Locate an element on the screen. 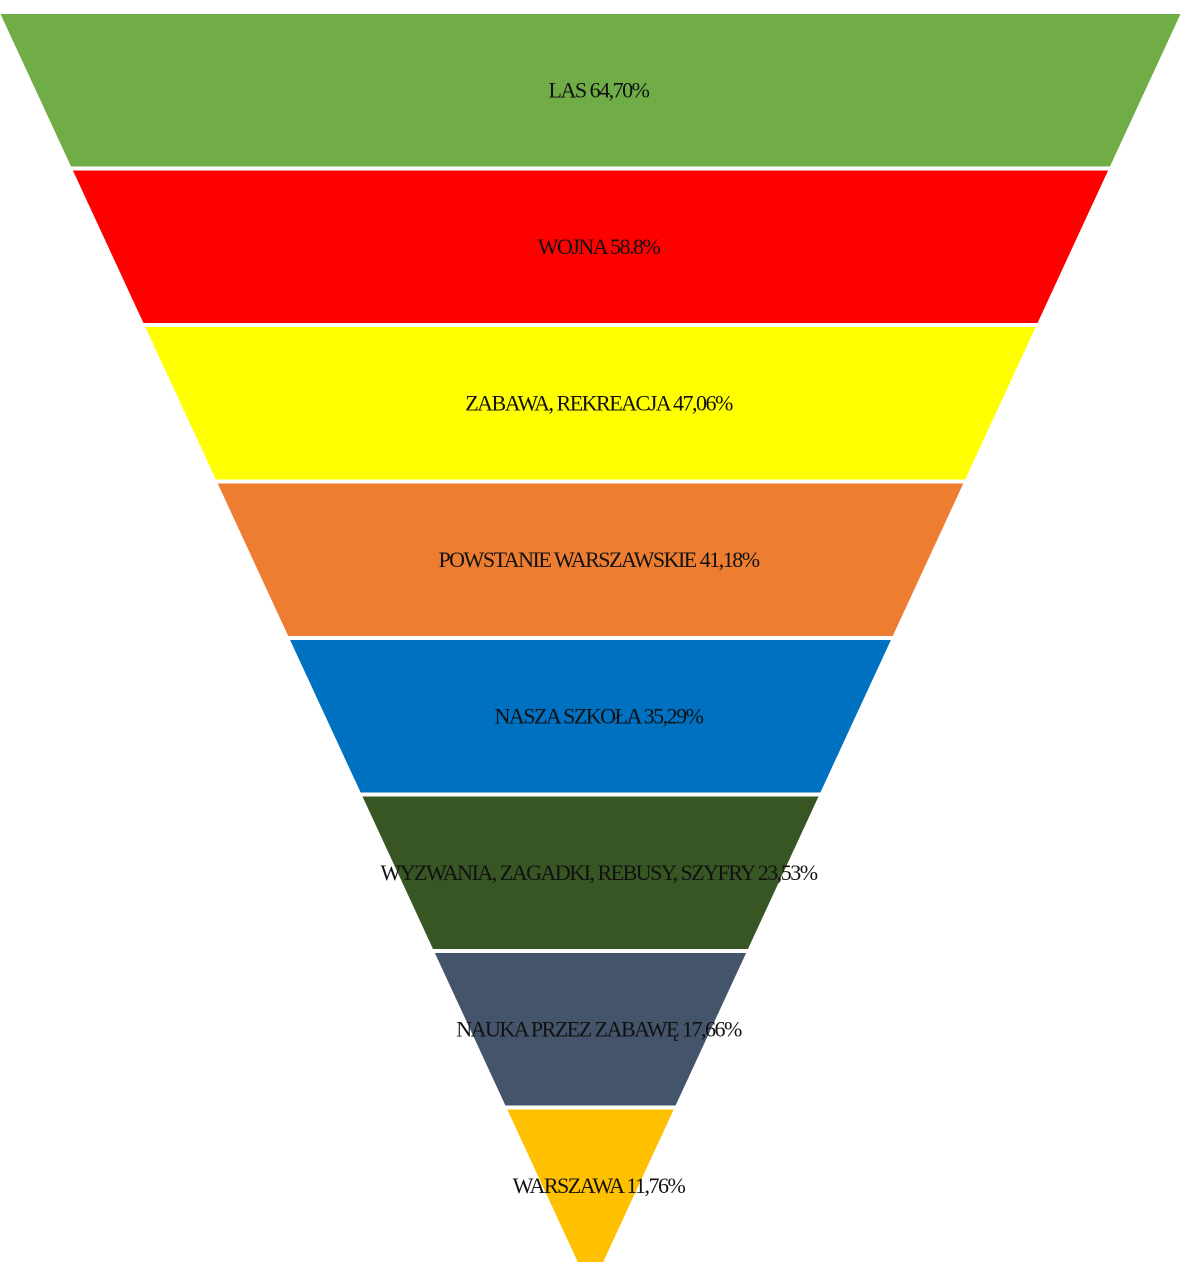 The width and height of the screenshot is (1181, 1266). funnel-label-2: WOJNA 58.8% is located at coordinates (599, 246).